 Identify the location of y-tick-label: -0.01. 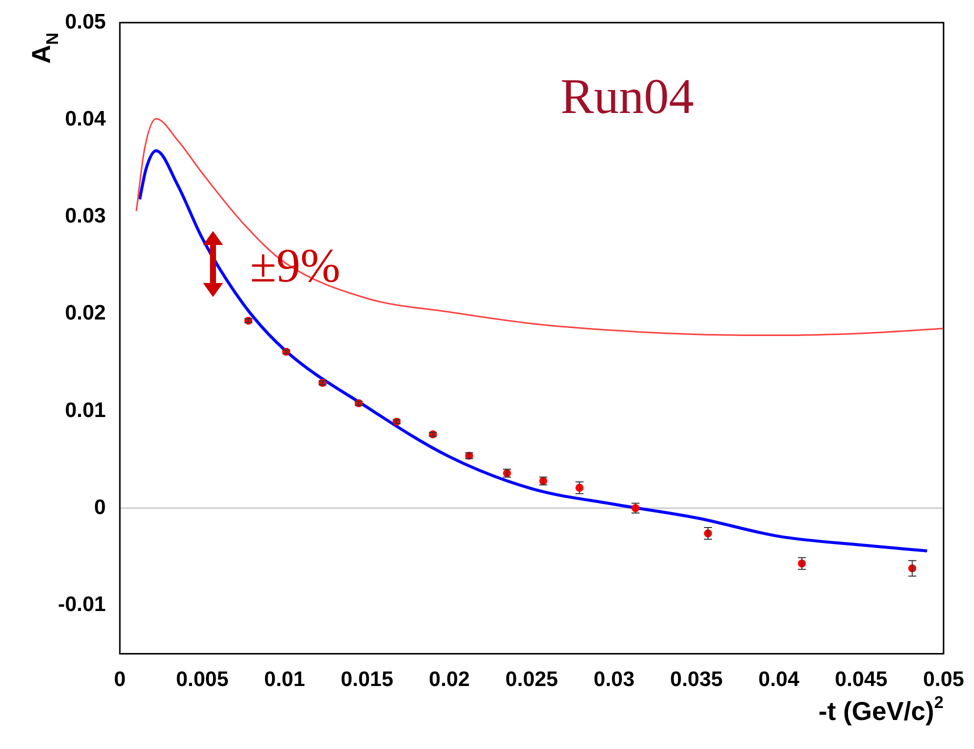
(82, 604).